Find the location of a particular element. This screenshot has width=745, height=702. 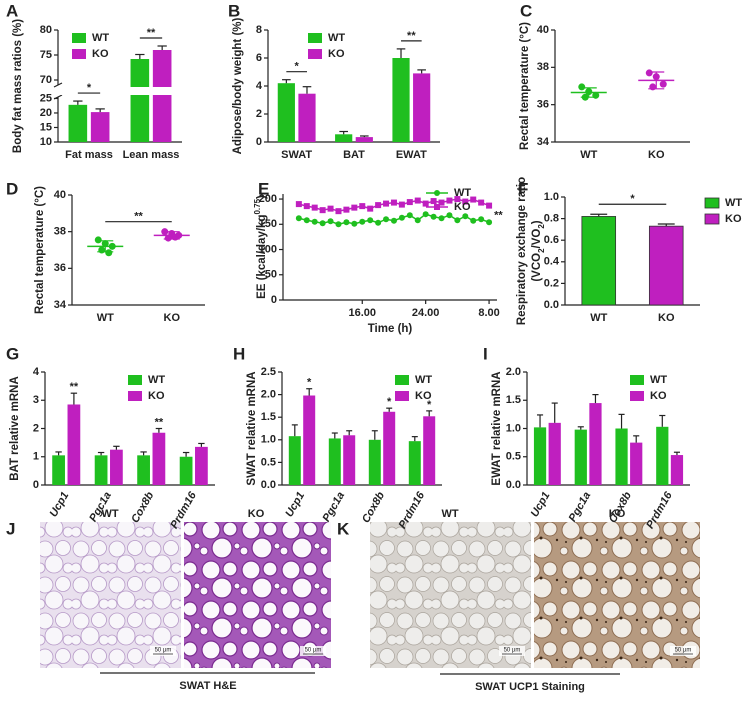

caption: SWAT H&E is located at coordinates (207, 686).